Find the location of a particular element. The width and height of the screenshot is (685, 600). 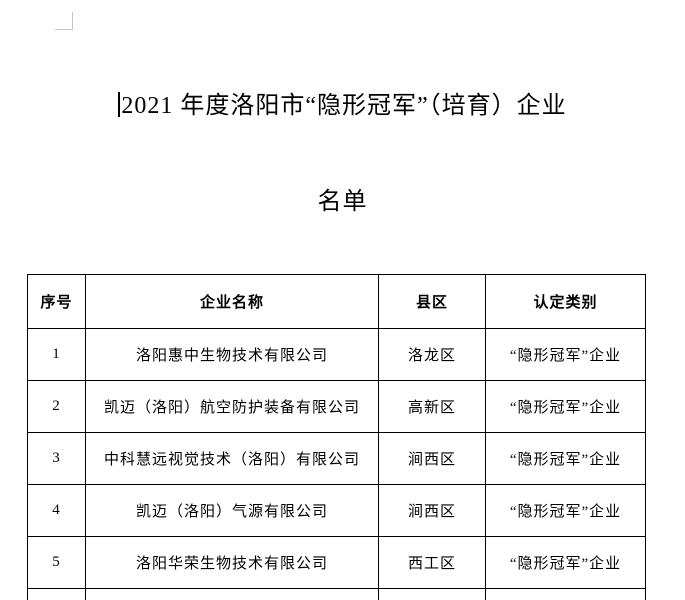

cell-no: 2 is located at coordinates (56, 406).